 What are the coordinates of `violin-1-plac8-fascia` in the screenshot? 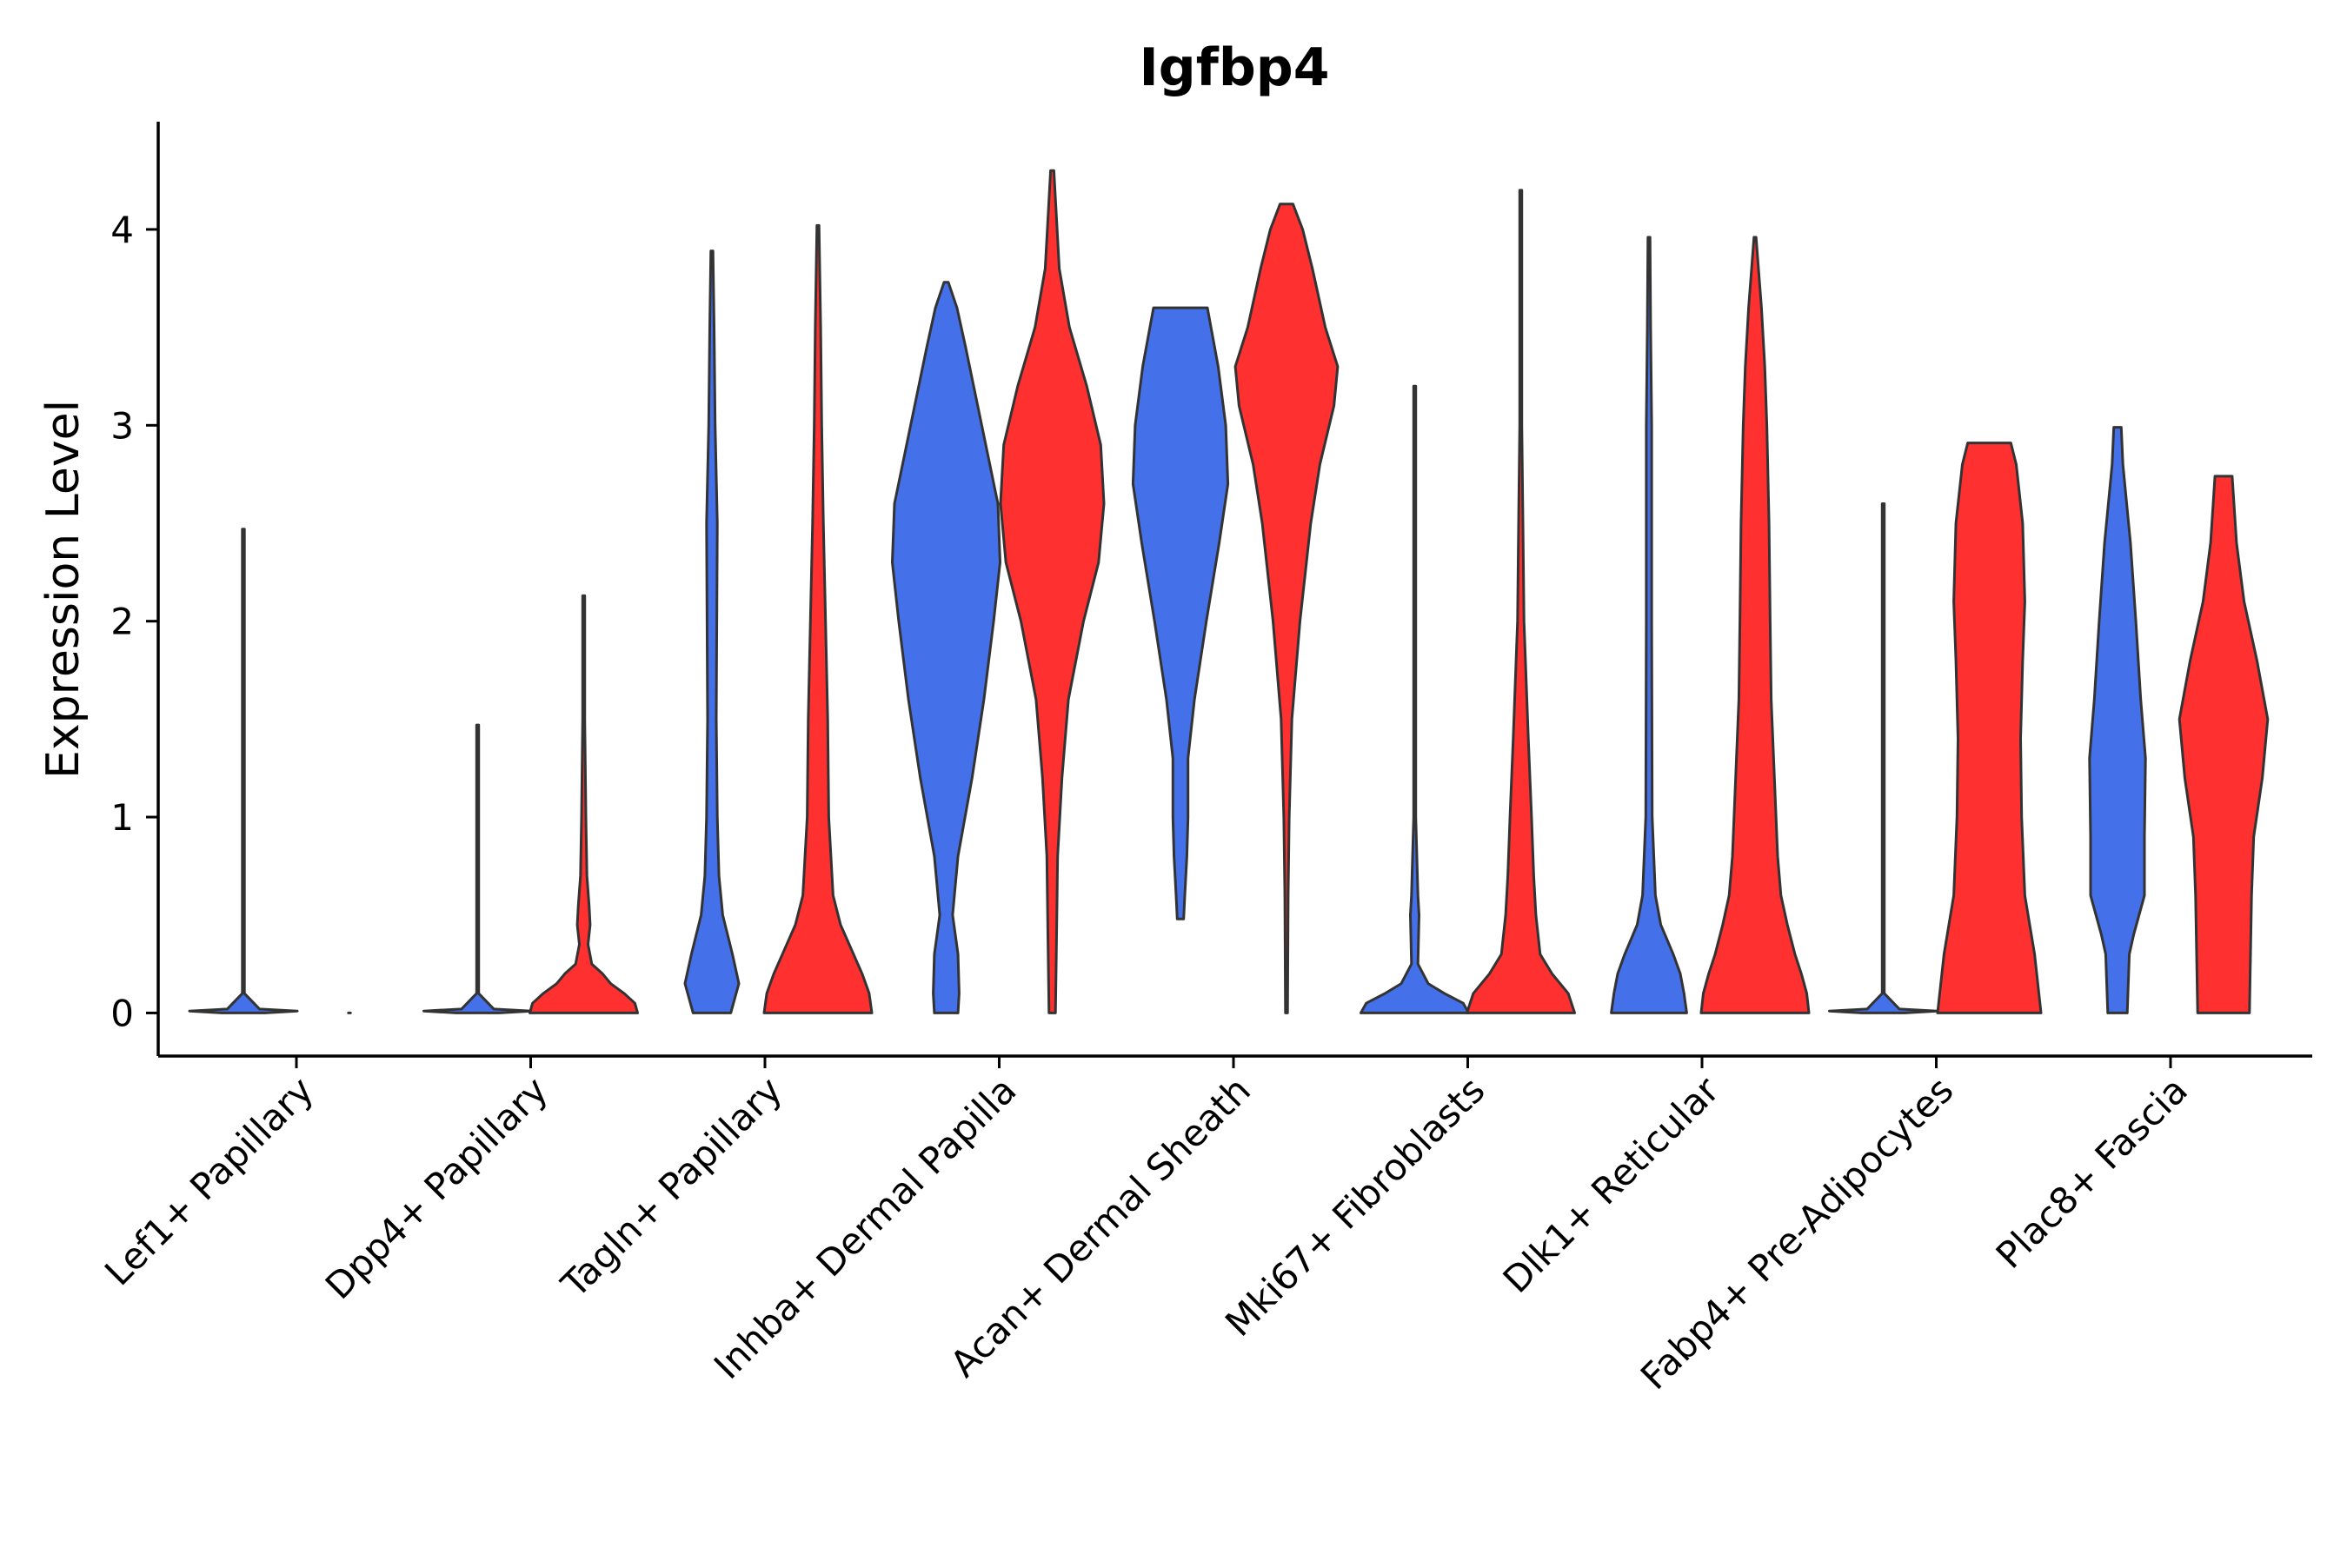 It's located at (2117, 720).